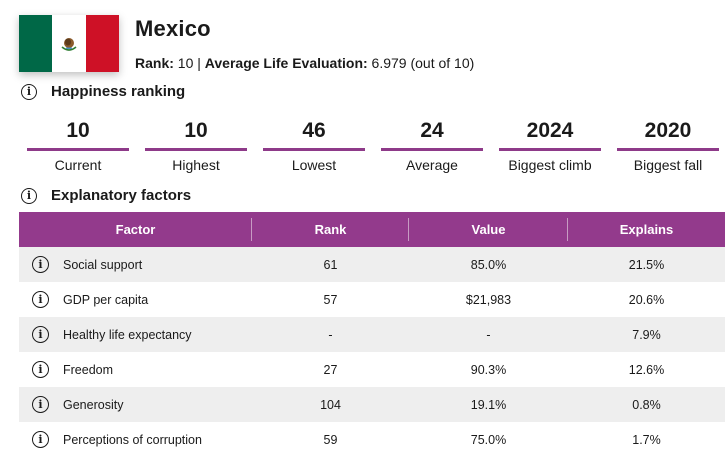 The width and height of the screenshot is (725, 457). What do you see at coordinates (154, 63) in the screenshot?
I see `rank-label: Rank:` at bounding box center [154, 63].